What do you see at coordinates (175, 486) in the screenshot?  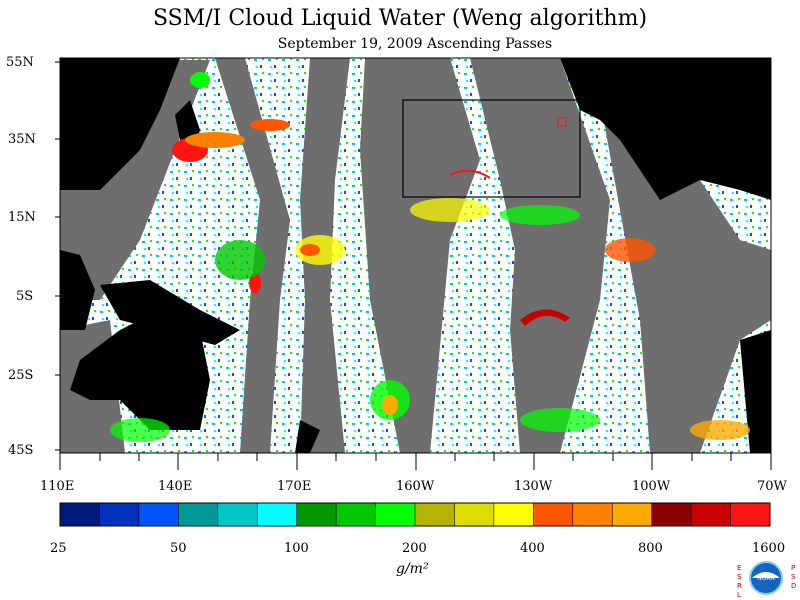 I see `lon-label-140e: 140E` at bounding box center [175, 486].